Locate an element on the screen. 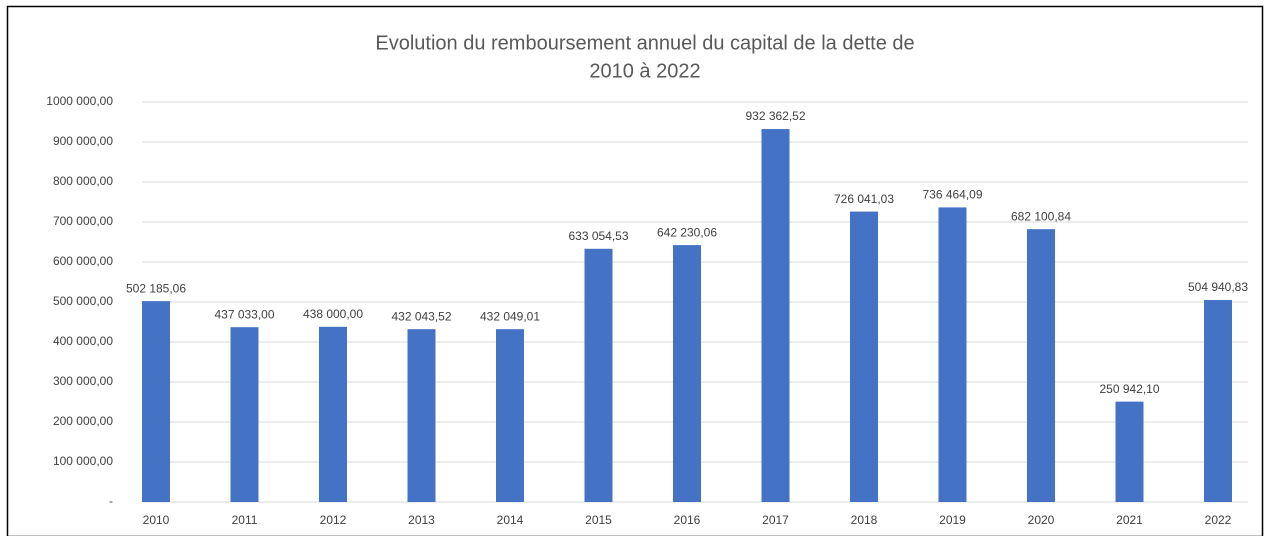  y-tick-label: 500 000,00 is located at coordinates (83, 301).